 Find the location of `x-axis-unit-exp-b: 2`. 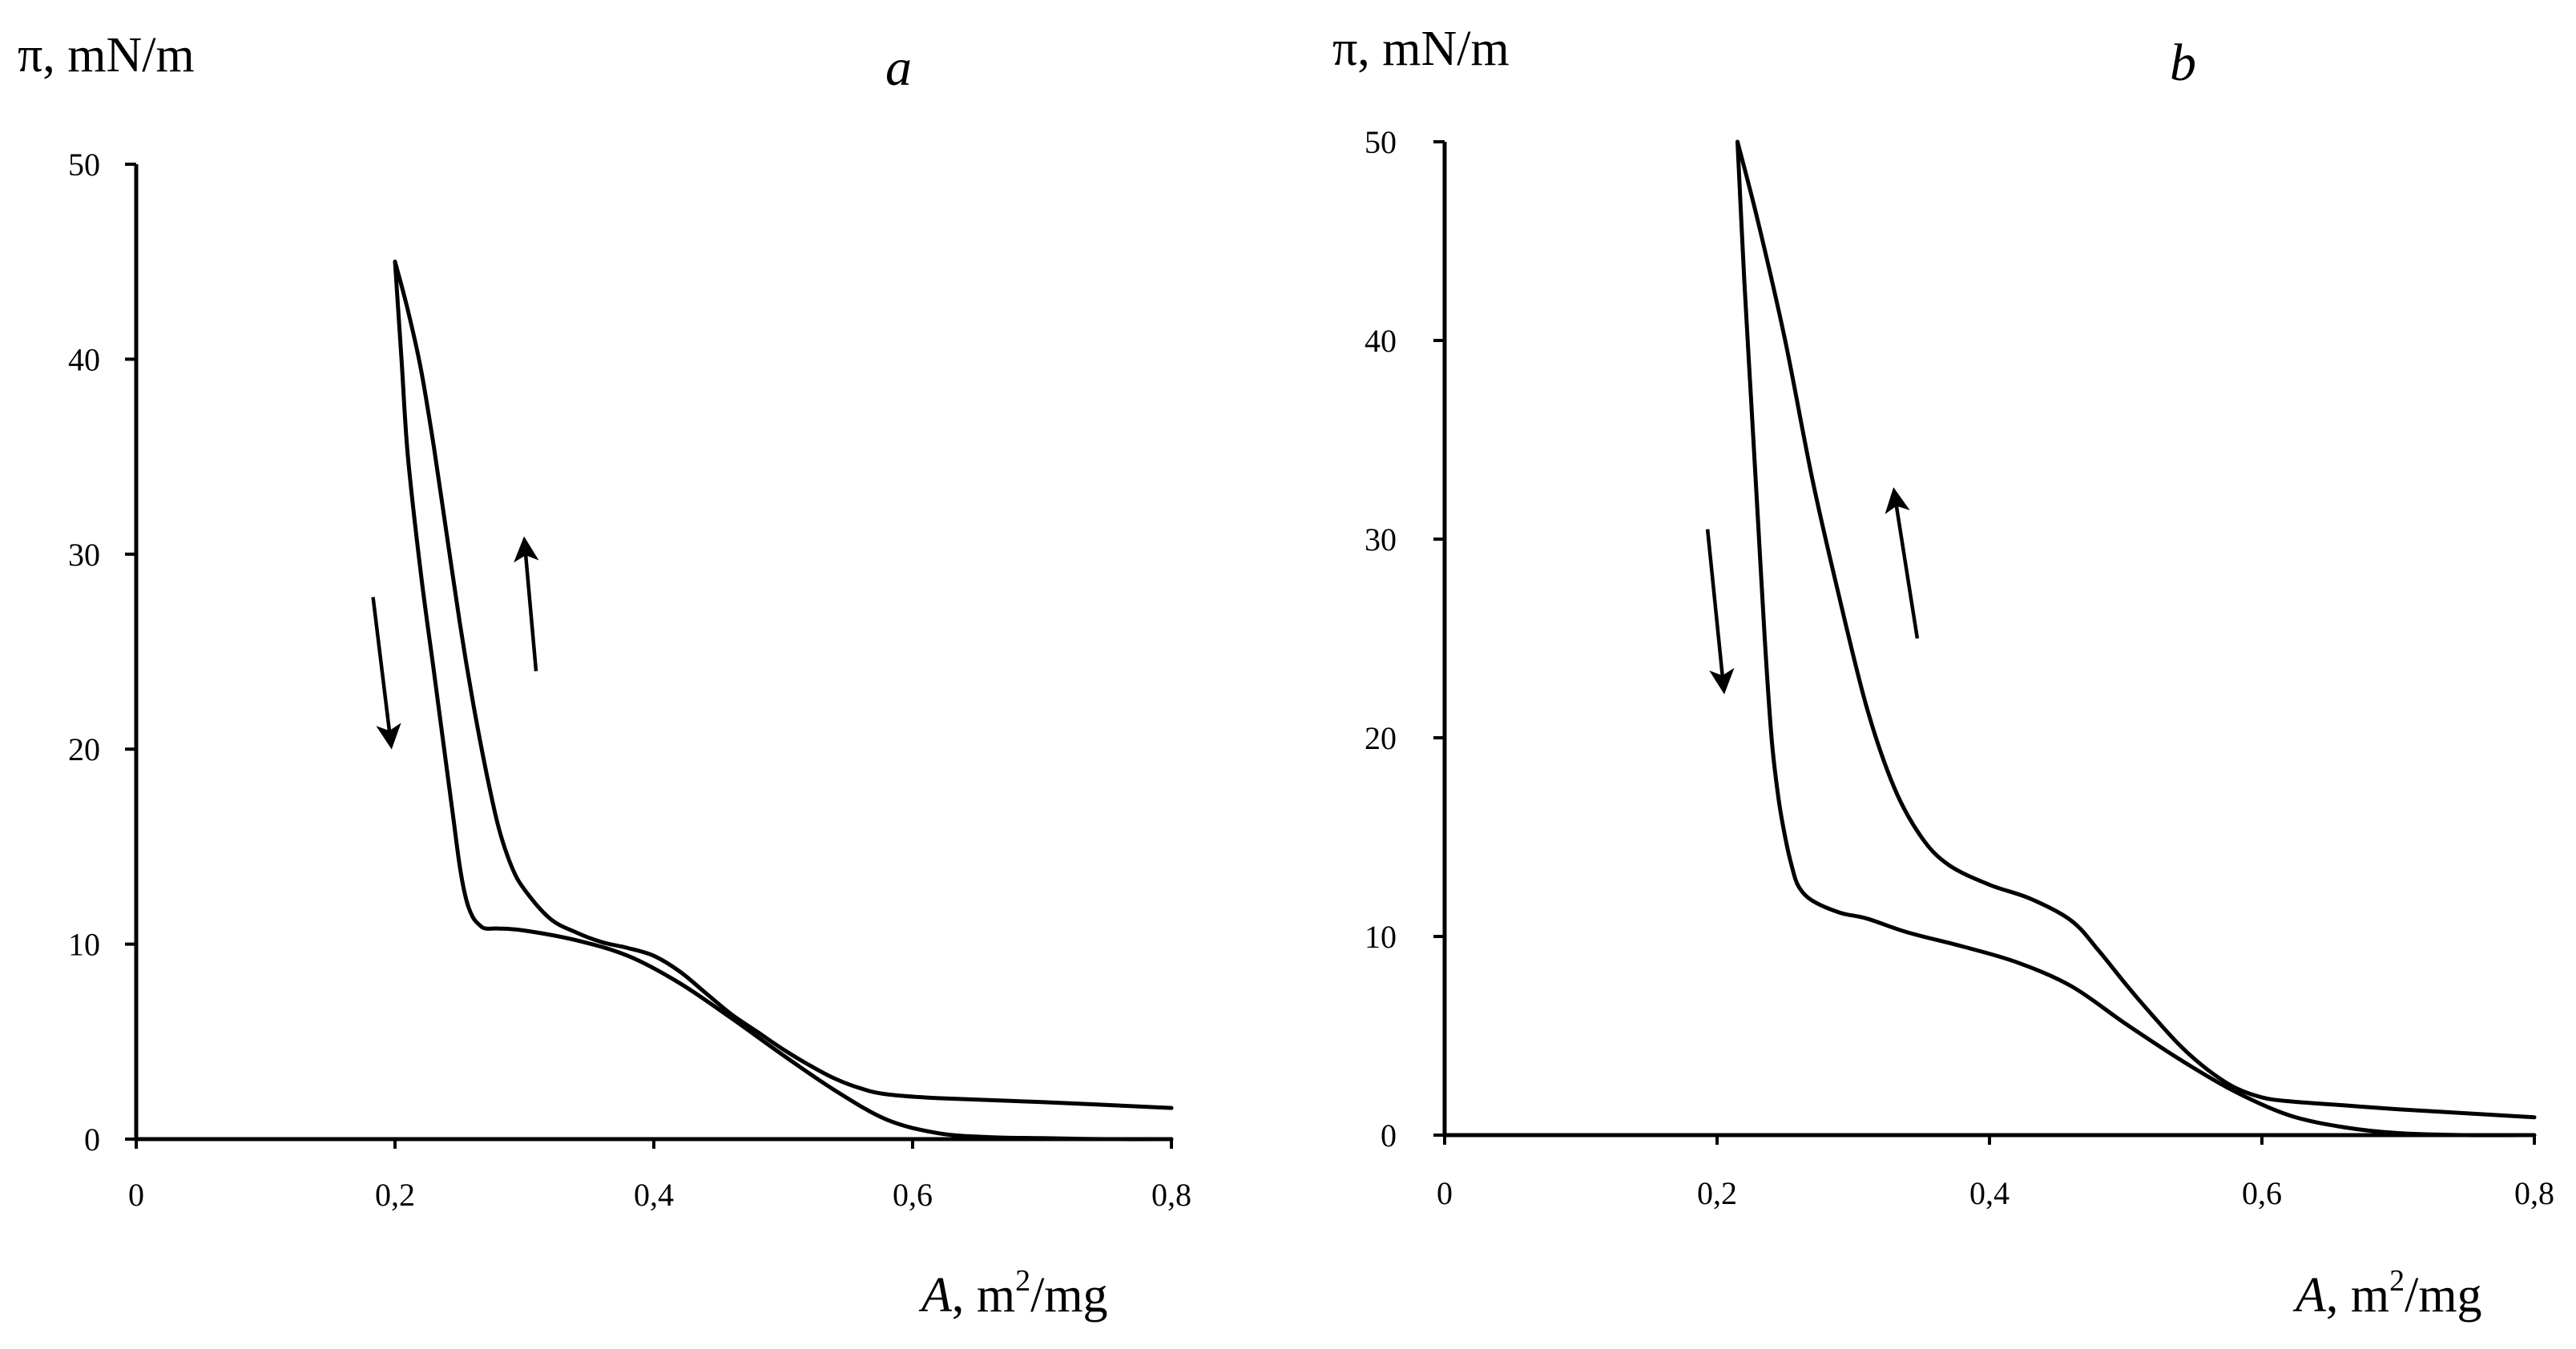

x-axis-unit-exp-b: 2 is located at coordinates (2397, 1281).